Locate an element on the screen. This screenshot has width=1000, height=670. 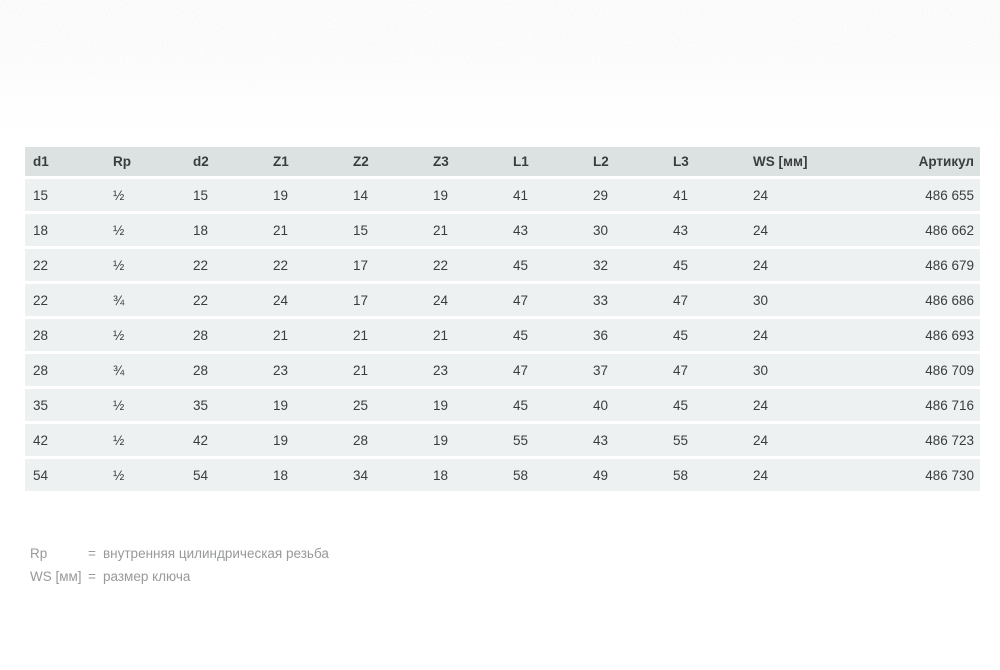
table-cell: 40 is located at coordinates (625, 405).